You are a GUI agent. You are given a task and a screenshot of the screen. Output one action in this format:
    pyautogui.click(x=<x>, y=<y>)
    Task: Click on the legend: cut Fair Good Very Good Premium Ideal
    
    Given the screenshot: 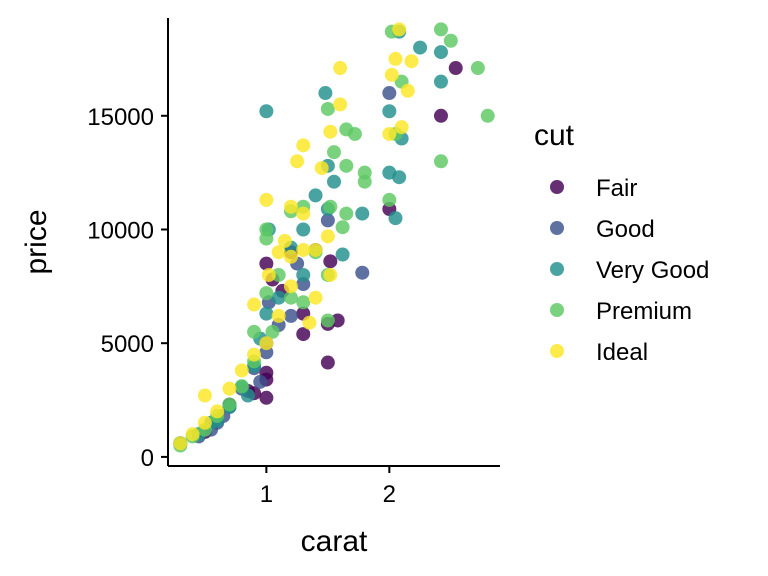 What is the action you would take?
    pyautogui.click(x=621, y=242)
    